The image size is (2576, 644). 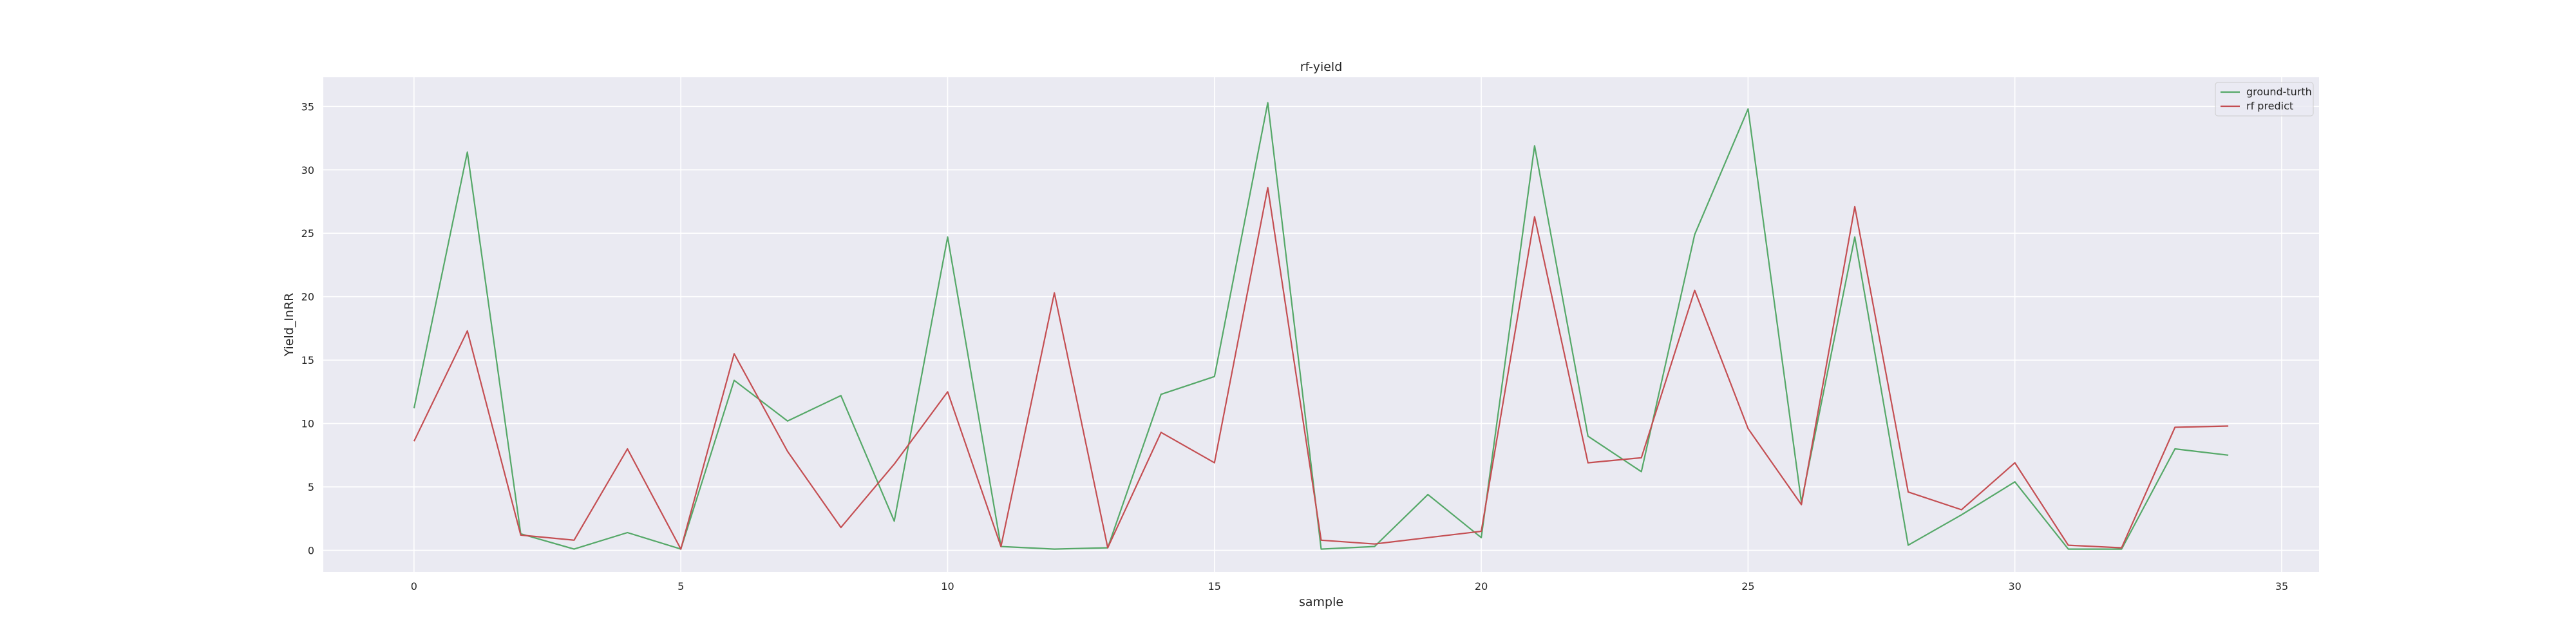 I want to click on y-tick-label: 15, so click(x=307, y=360).